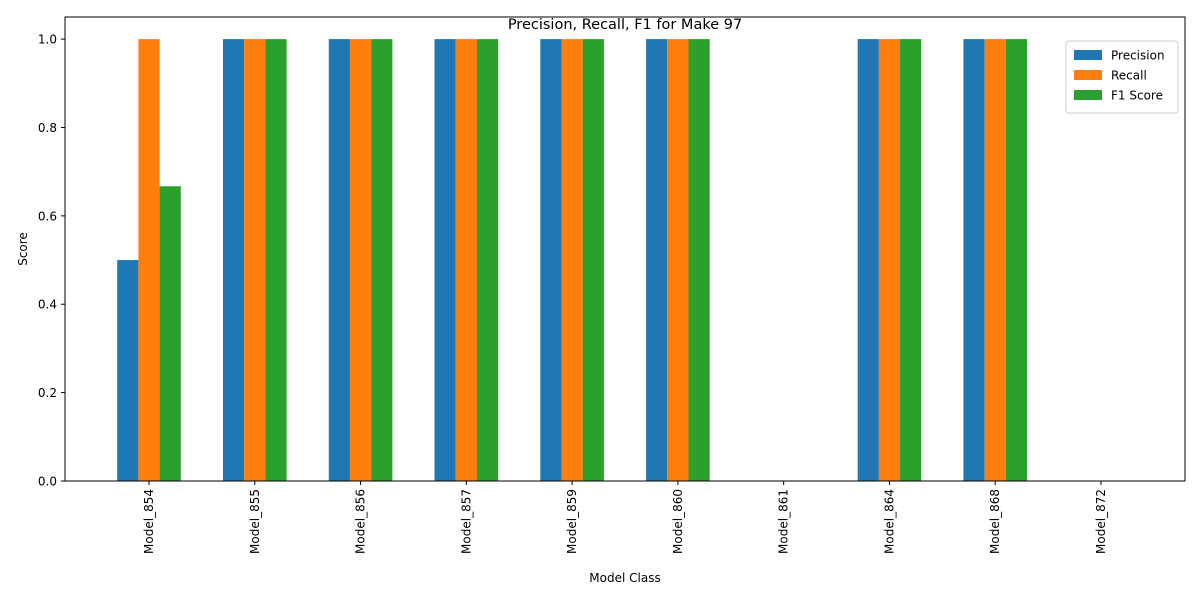 This screenshot has height=600, width=1200. I want to click on y-tick-label: 0.4, so click(47, 305).